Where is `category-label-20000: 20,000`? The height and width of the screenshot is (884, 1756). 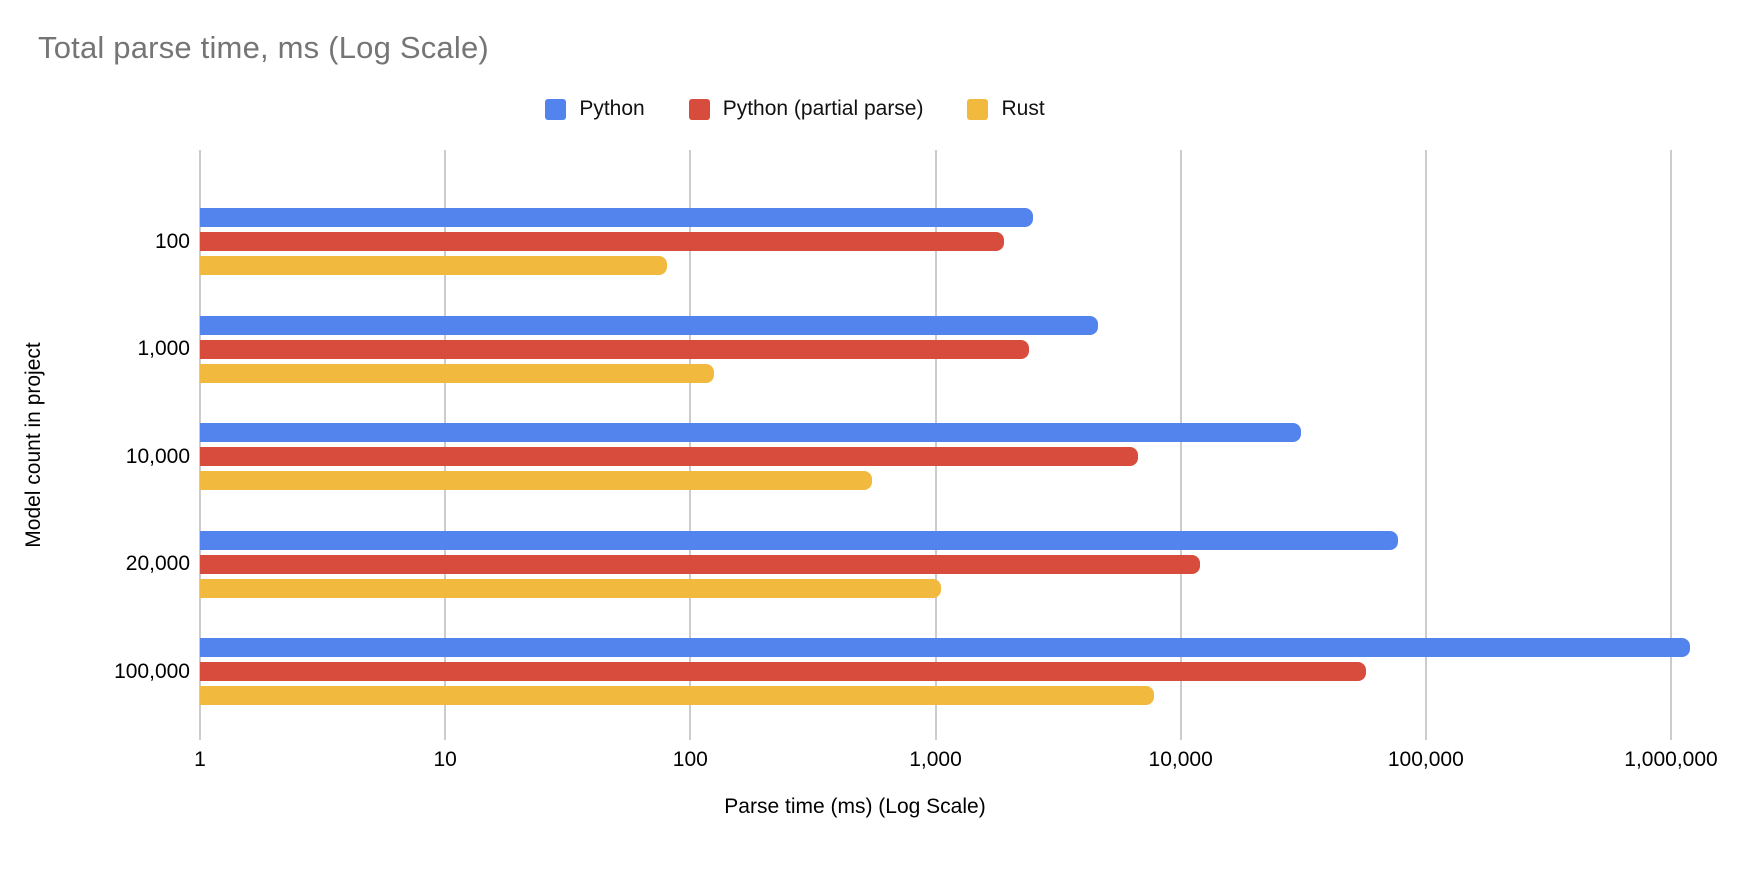 category-label-20000: 20,000 is located at coordinates (157, 563).